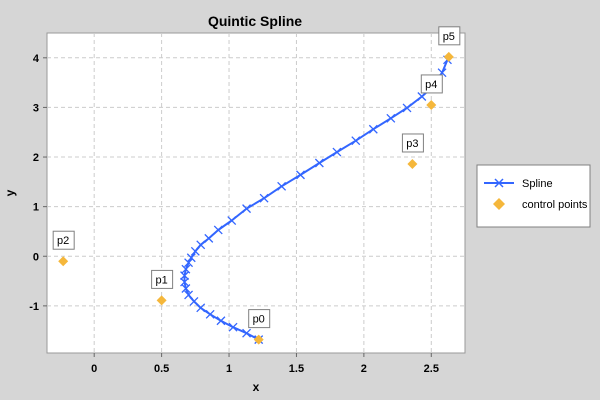  What do you see at coordinates (34, 307) in the screenshot?
I see `y-tick-label: -1` at bounding box center [34, 307].